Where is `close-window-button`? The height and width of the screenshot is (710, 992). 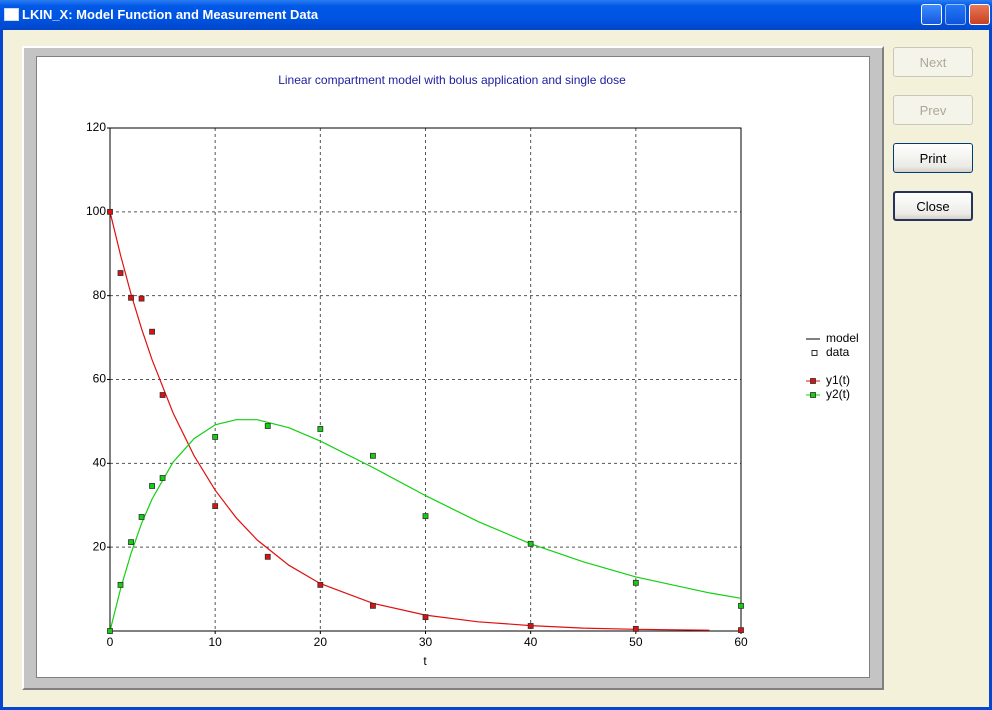 close-window-button is located at coordinates (979, 14).